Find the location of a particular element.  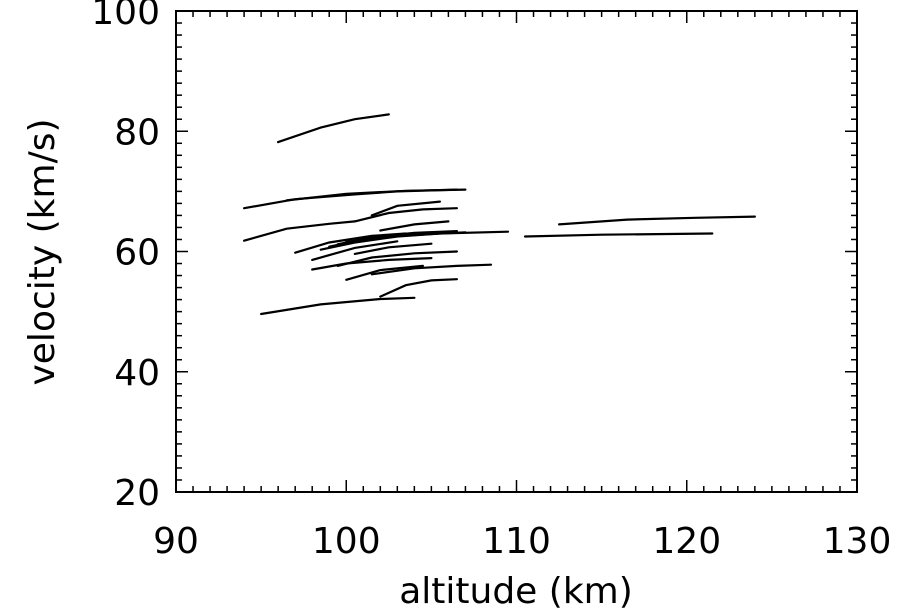

x-tick-label: 90 is located at coordinates (176, 541).